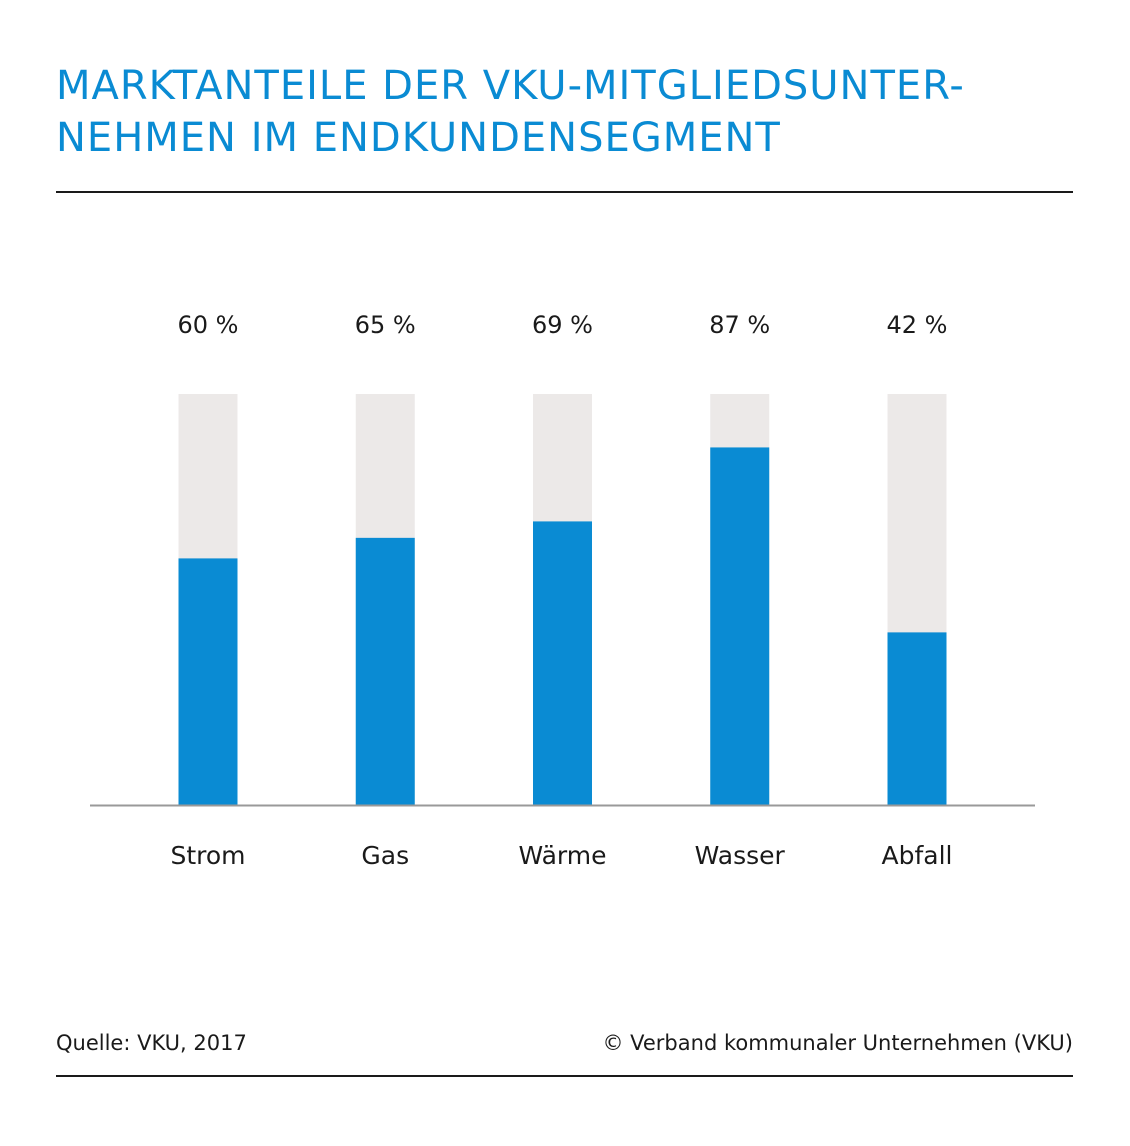 The height and width of the screenshot is (1146, 1130). I want to click on category-label-0: Strom, so click(207, 855).